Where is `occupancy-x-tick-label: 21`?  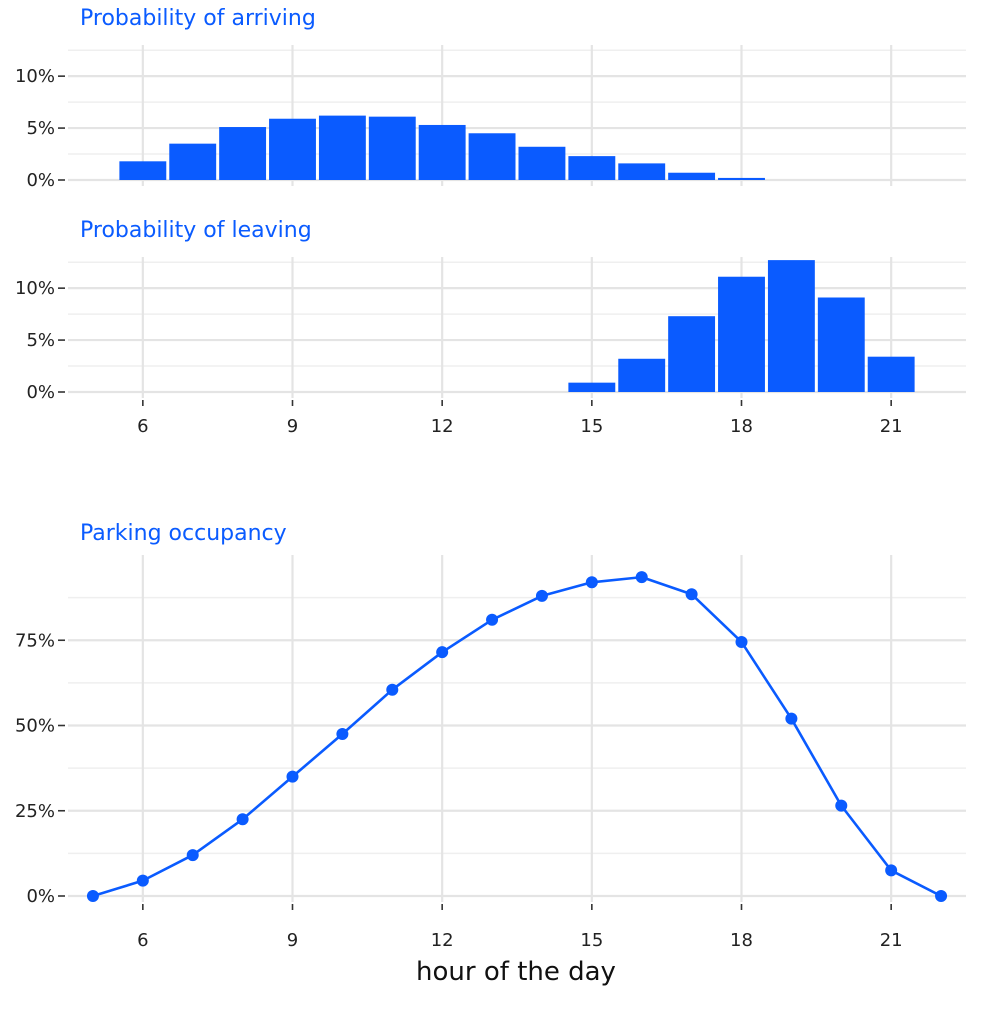
occupancy-x-tick-label: 21 is located at coordinates (891, 940).